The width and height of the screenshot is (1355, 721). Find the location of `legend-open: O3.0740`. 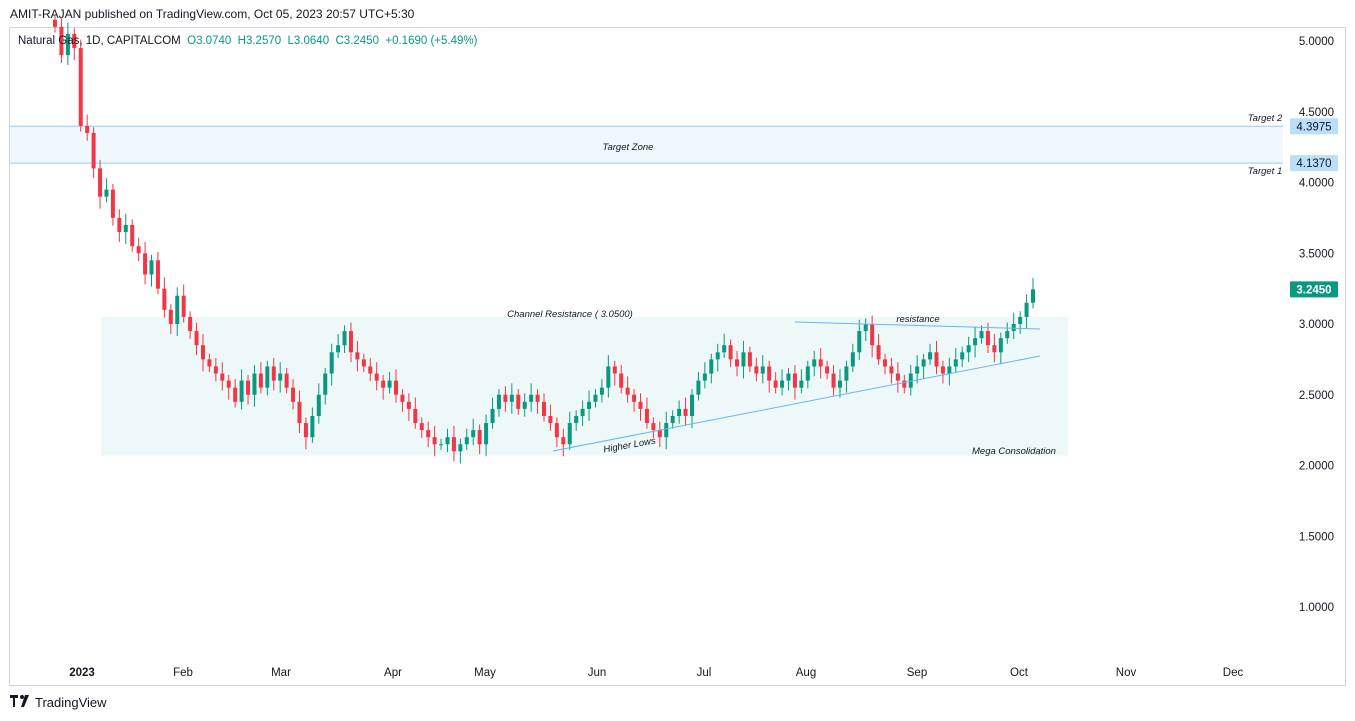

legend-open: O3.0740 is located at coordinates (209, 41).